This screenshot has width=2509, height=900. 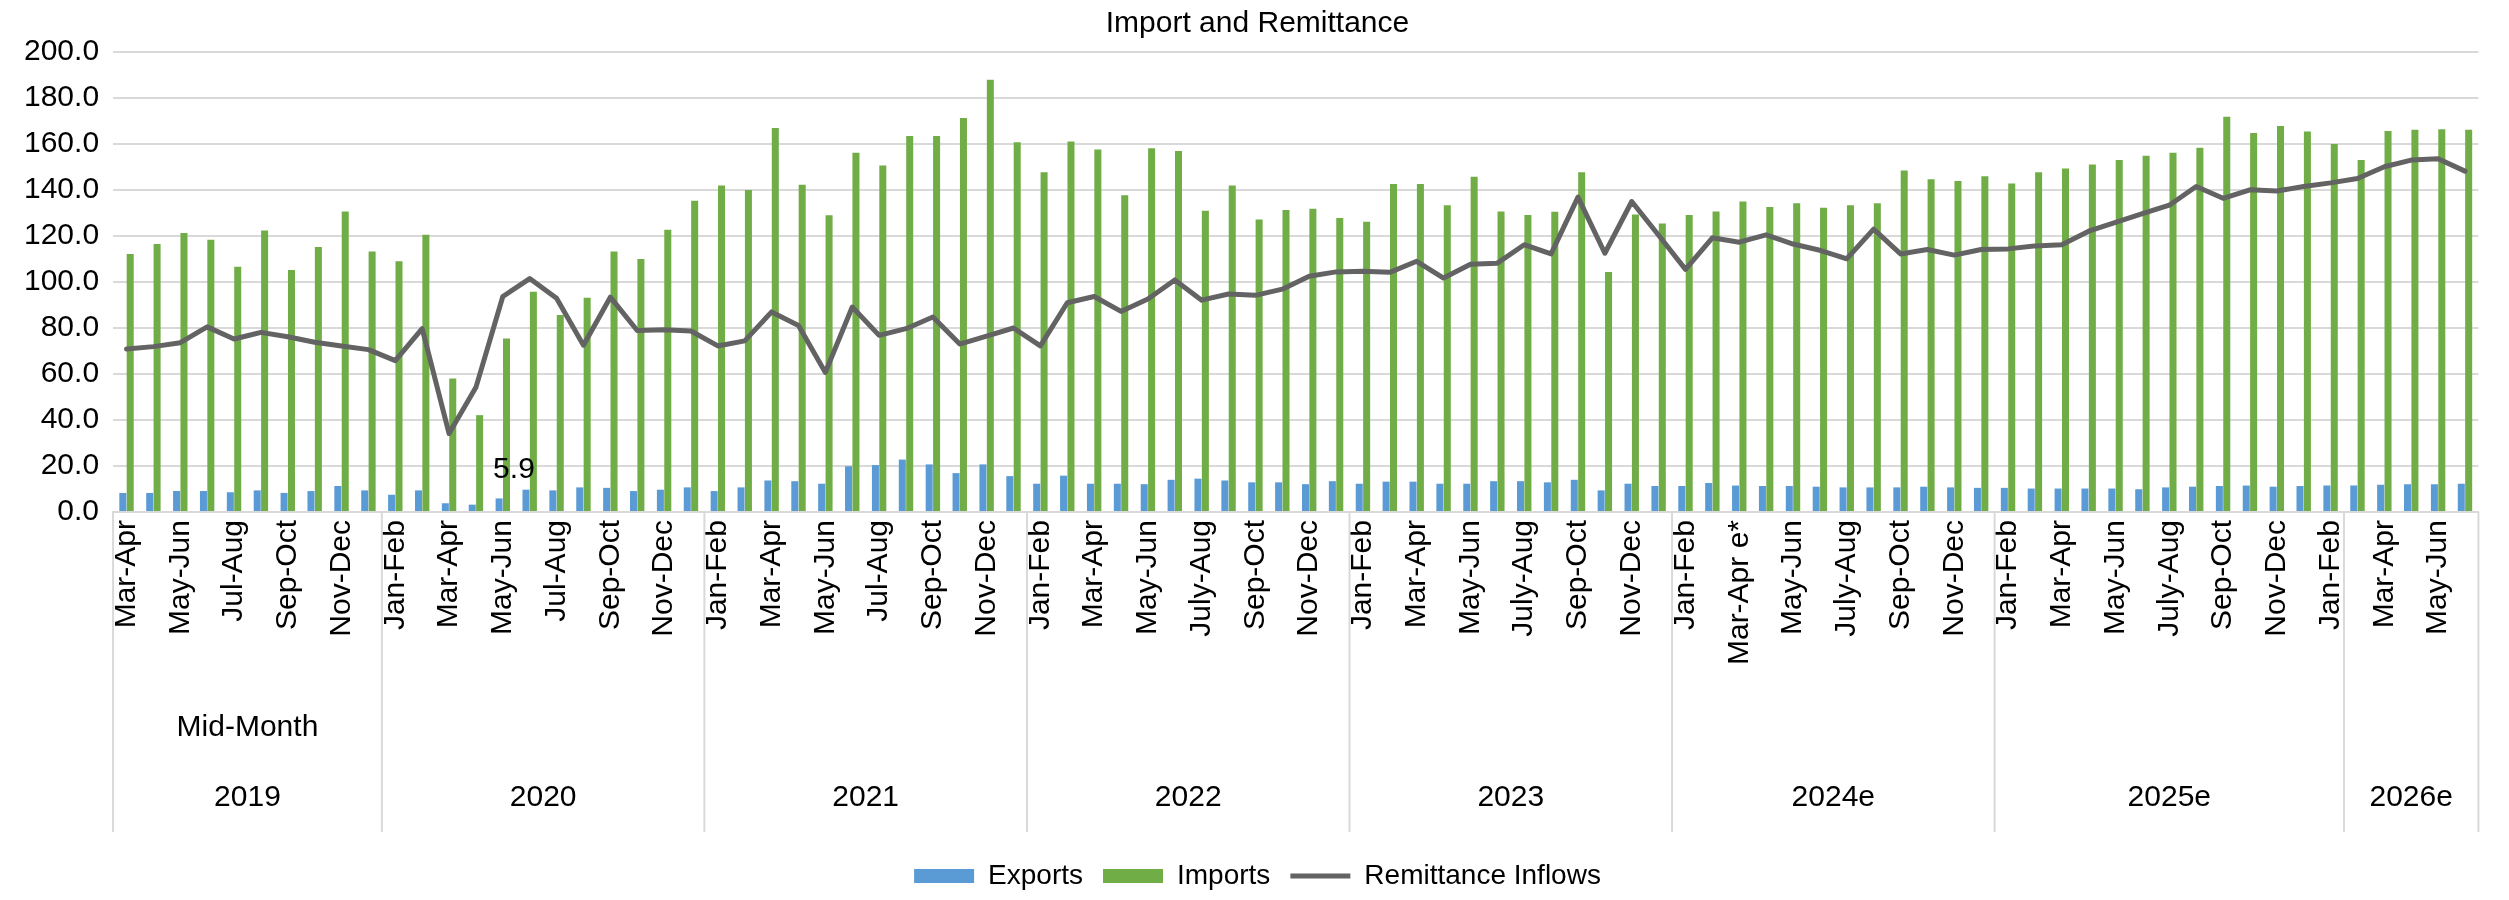 I want to click on x-tick-label: July-Aug, so click(x=1199, y=578).